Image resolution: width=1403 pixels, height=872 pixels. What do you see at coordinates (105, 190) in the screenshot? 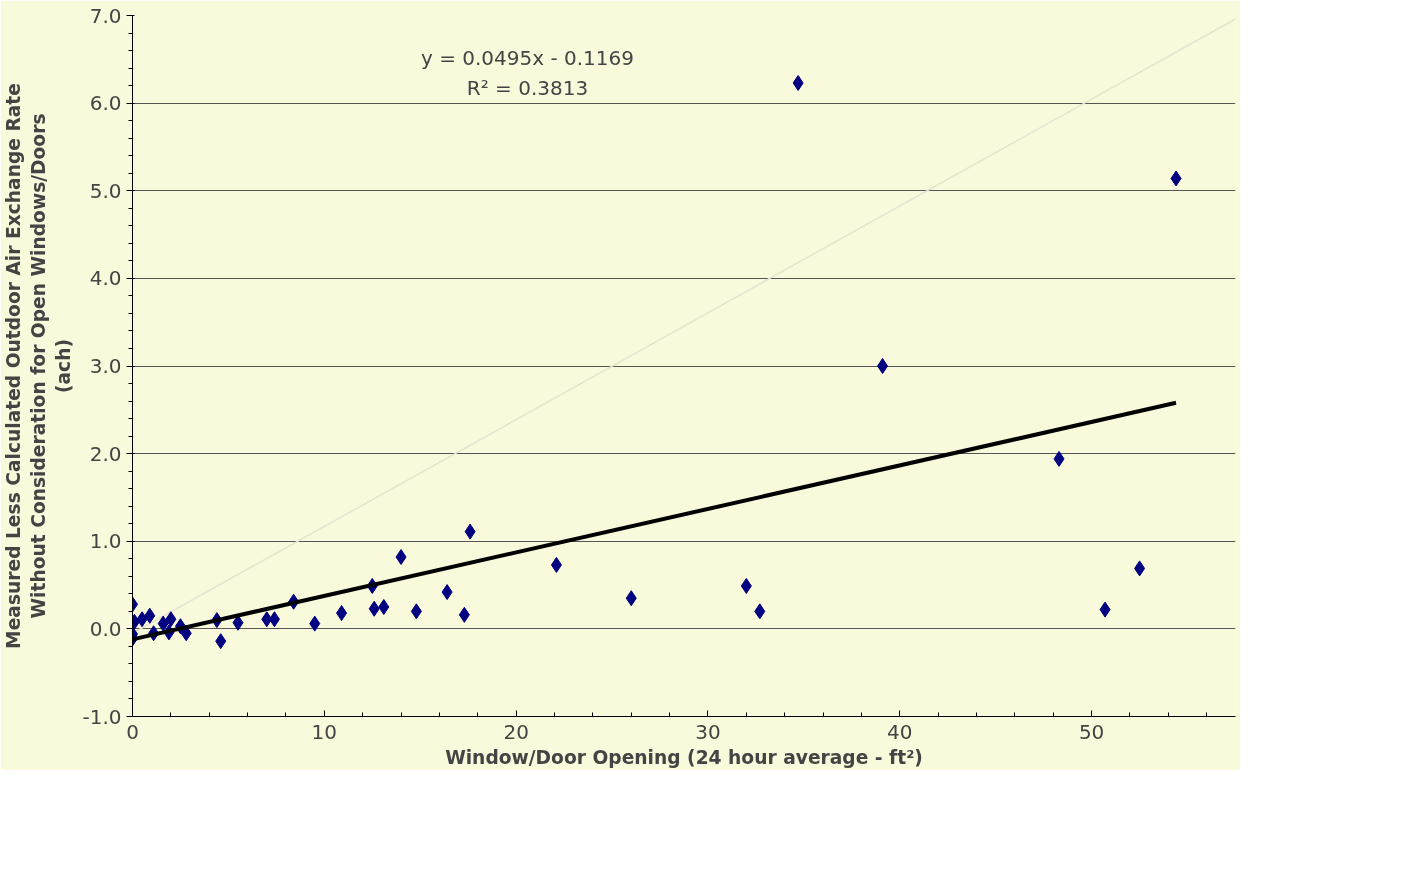
I see `y-tick-label: 5.0` at bounding box center [105, 190].